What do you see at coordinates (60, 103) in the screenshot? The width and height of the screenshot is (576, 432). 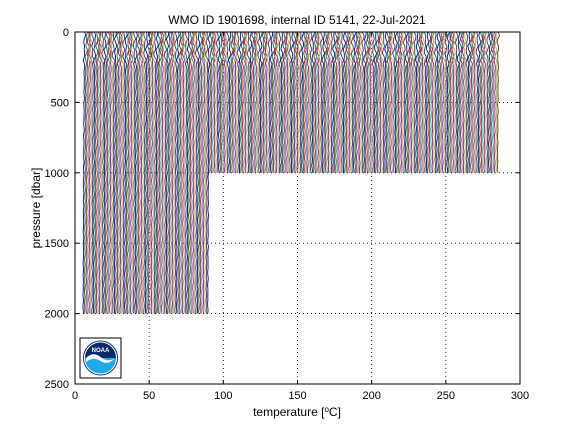 I see `y-tick-label: 500` at bounding box center [60, 103].